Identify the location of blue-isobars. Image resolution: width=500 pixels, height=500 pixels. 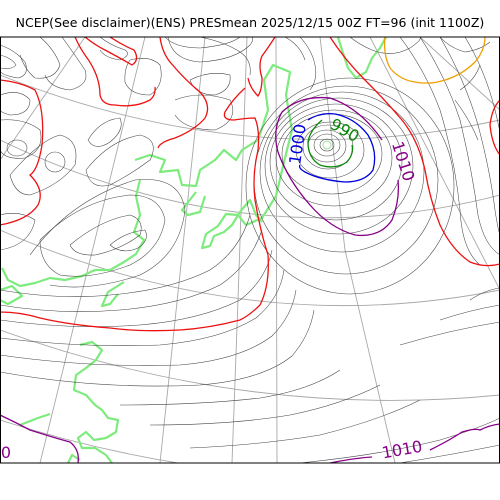
(337, 147).